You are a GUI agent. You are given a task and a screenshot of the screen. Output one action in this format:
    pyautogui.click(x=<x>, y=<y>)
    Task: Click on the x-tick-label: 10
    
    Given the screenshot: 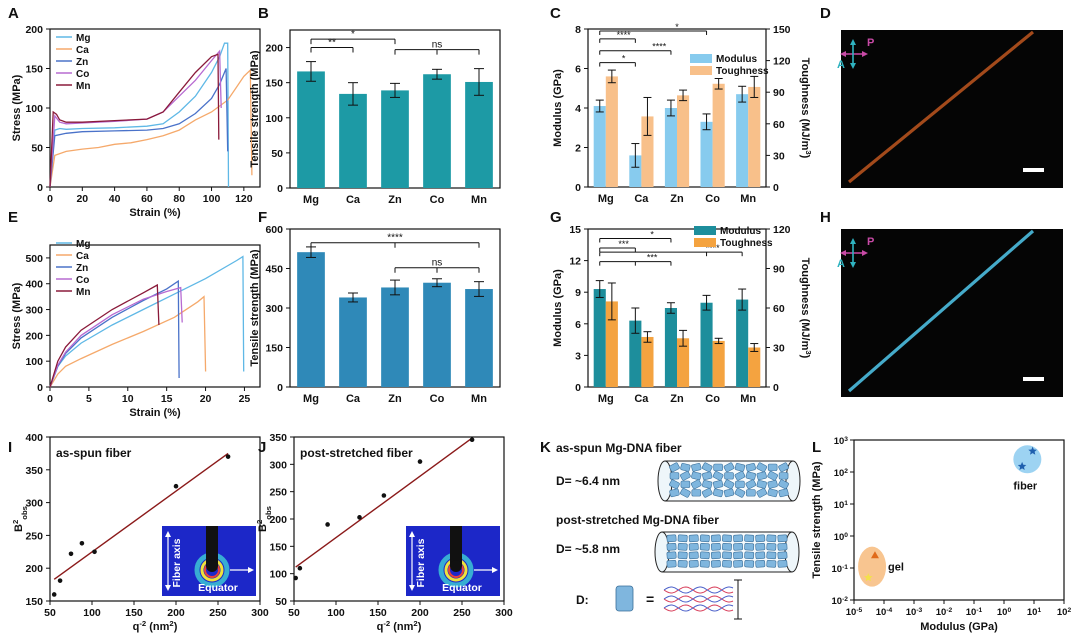 What is the action you would take?
    pyautogui.click(x=128, y=399)
    